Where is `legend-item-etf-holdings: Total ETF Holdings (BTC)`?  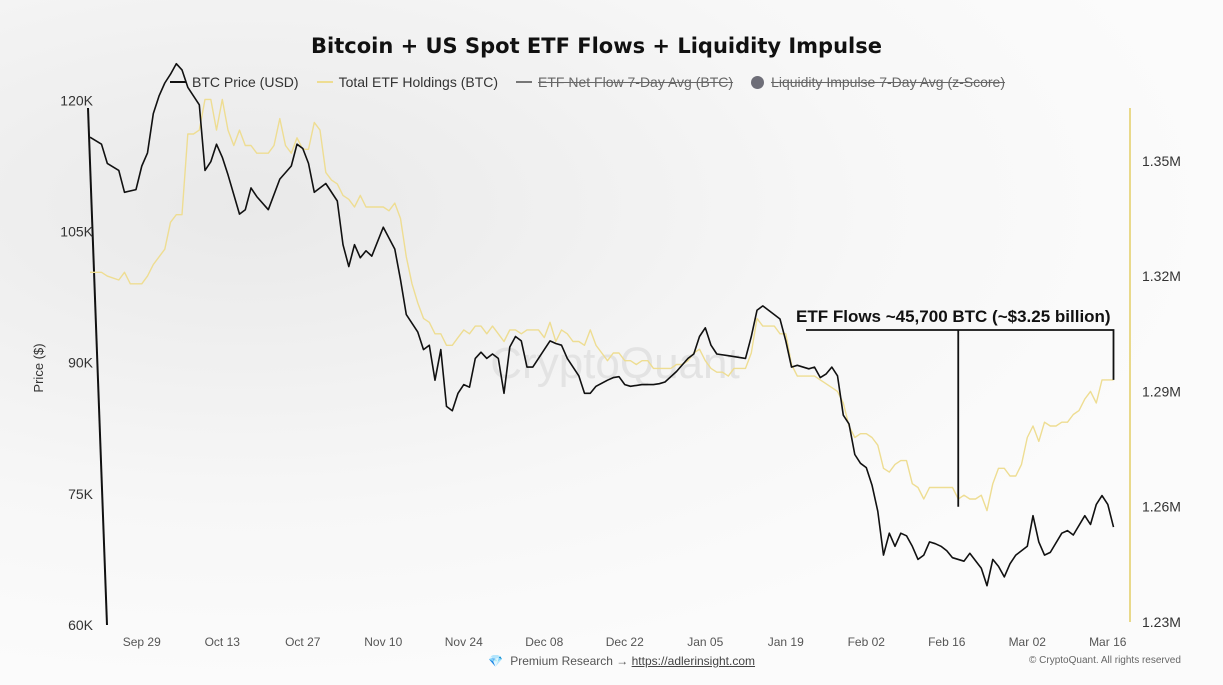 legend-item-etf-holdings: Total ETF Holdings (BTC) is located at coordinates (407, 82).